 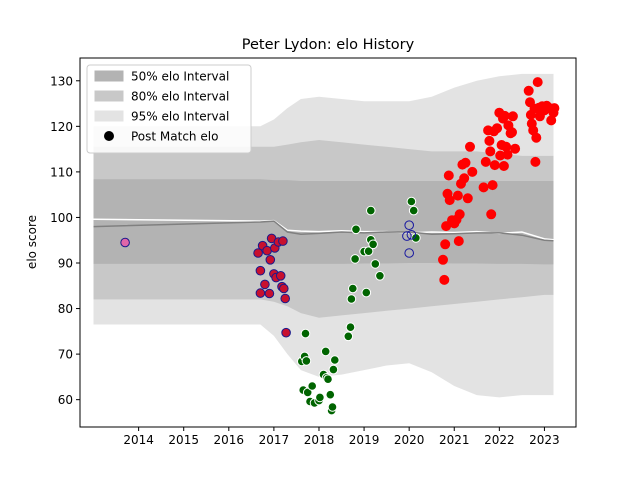 What do you see at coordinates (454, 440) in the screenshot?
I see `x-tick-label: 2021` at bounding box center [454, 440].